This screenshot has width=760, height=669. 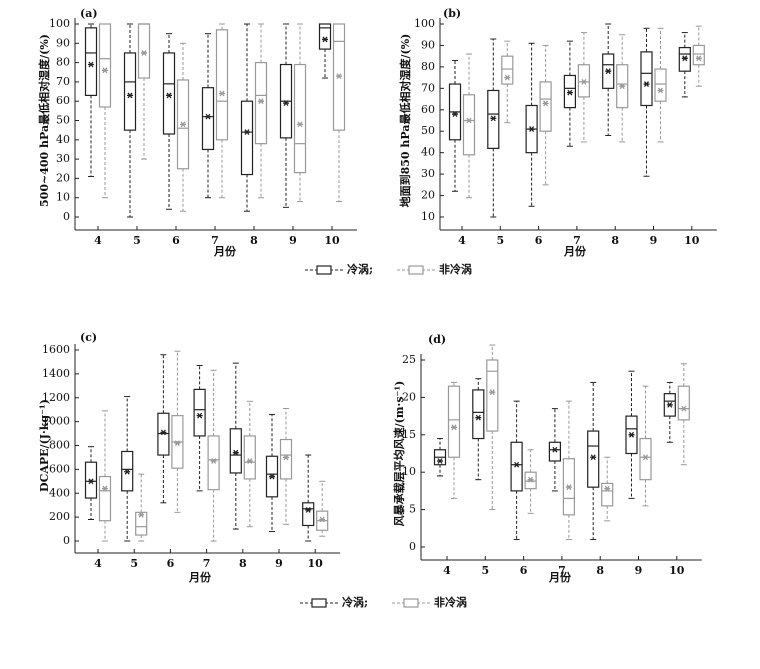 What do you see at coordinates (405, 121) in the screenshot?
I see `y-axis-label: 地面到850 hPa最低相对湿度/(%)` at bounding box center [405, 121].